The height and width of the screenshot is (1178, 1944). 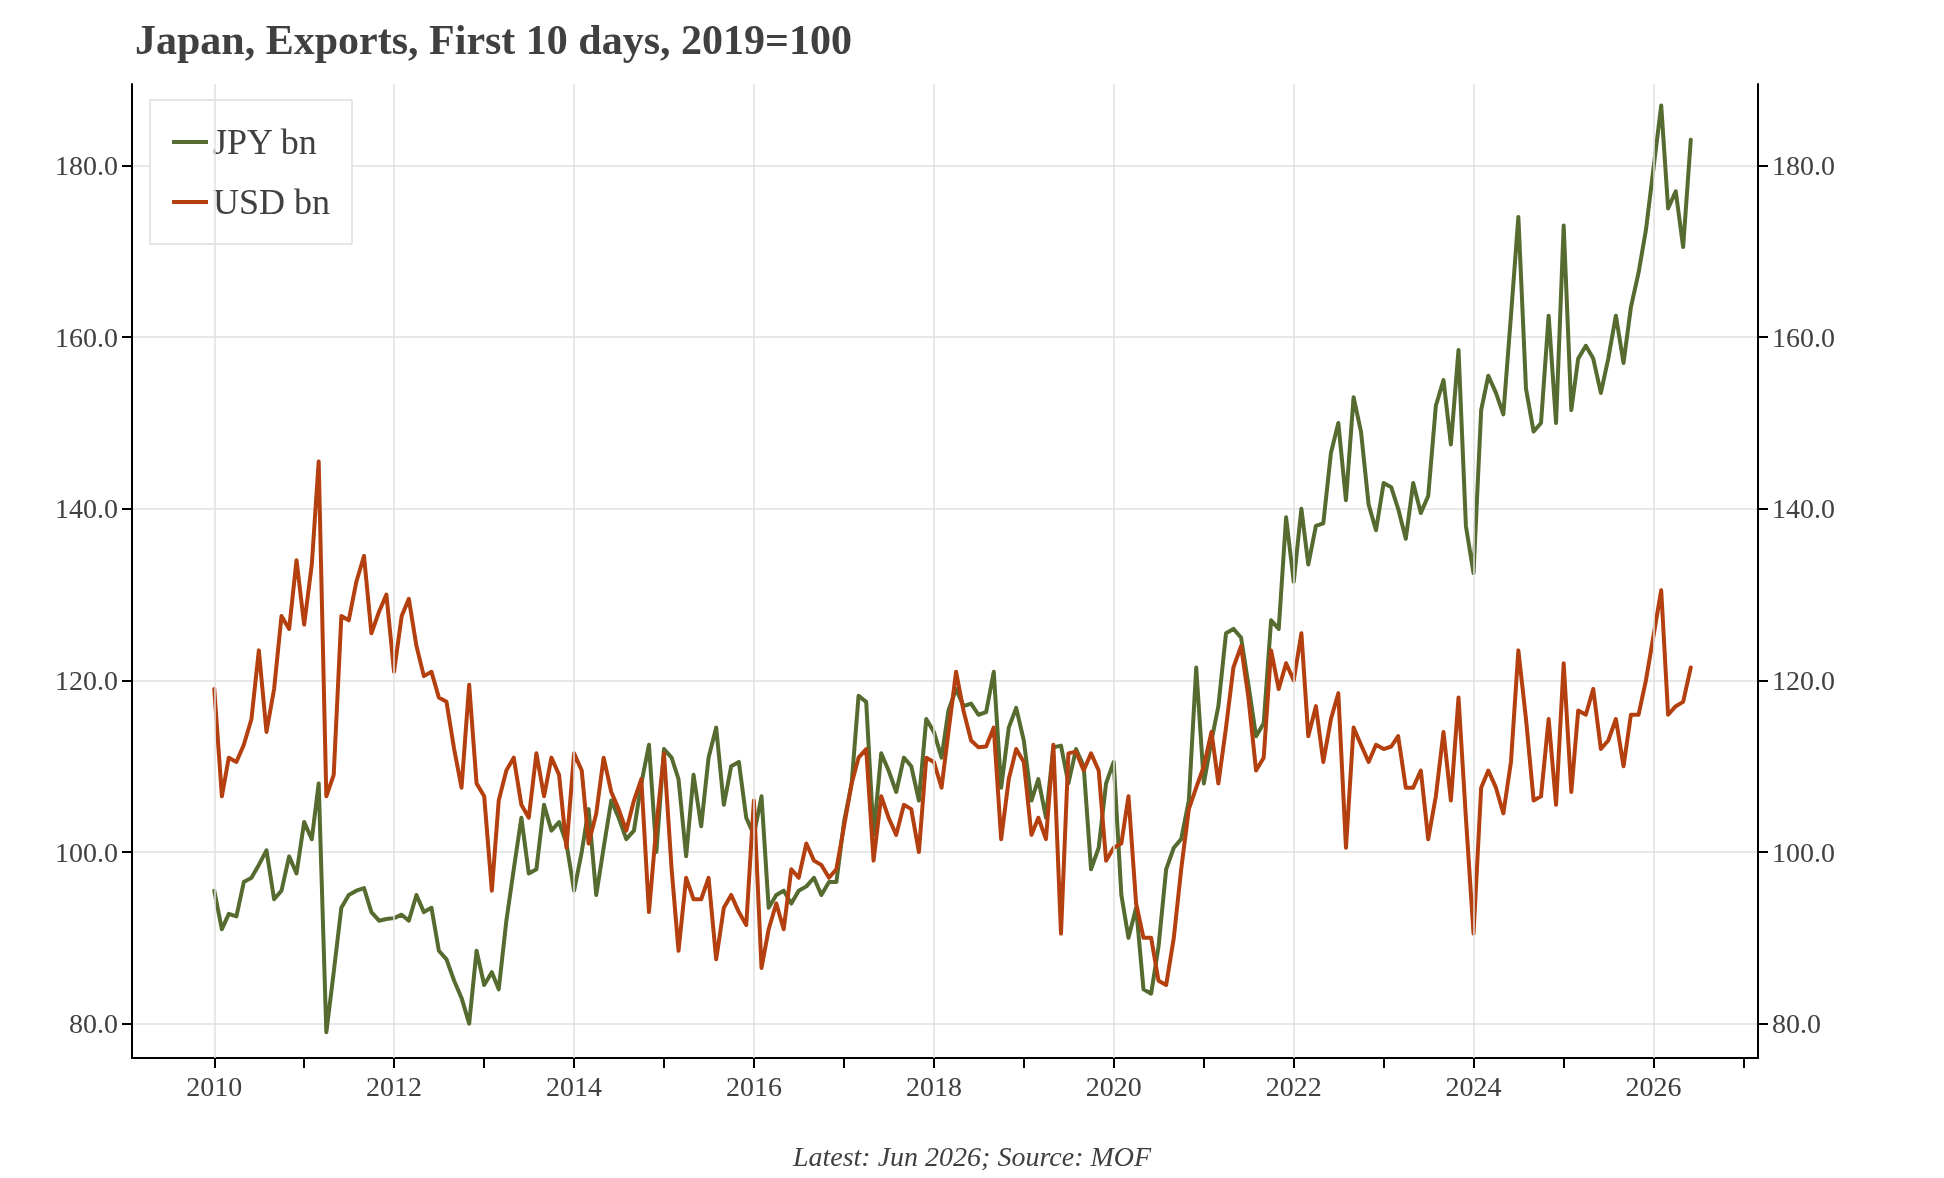 What do you see at coordinates (86, 509) in the screenshot?
I see `y-tick-label: 140.0` at bounding box center [86, 509].